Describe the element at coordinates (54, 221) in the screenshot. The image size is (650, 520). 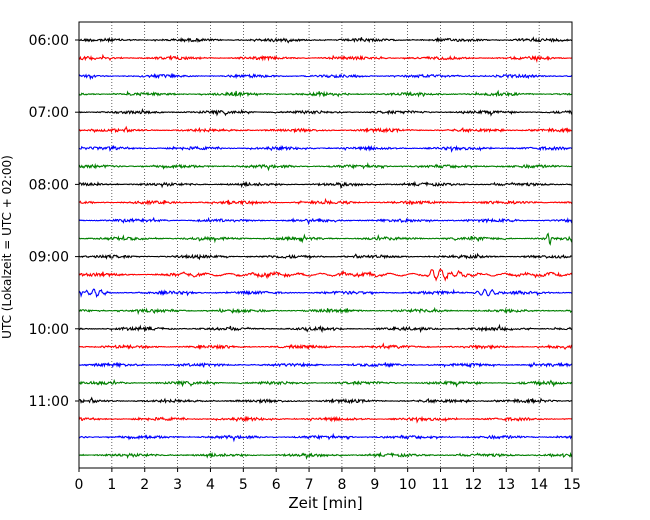
I see `y-axis: 06:00 07:00 08:00 09:00 10:00 11:00` at that location.